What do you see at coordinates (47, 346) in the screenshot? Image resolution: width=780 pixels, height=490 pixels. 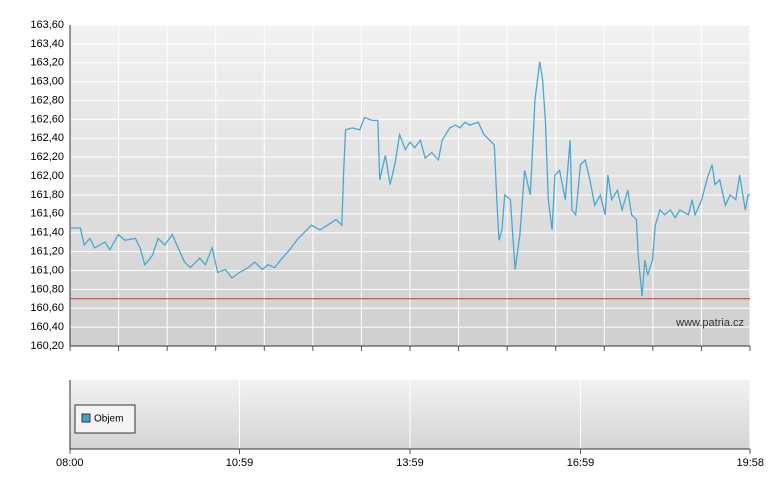 I see `y-tick-label: 160,20` at bounding box center [47, 346].